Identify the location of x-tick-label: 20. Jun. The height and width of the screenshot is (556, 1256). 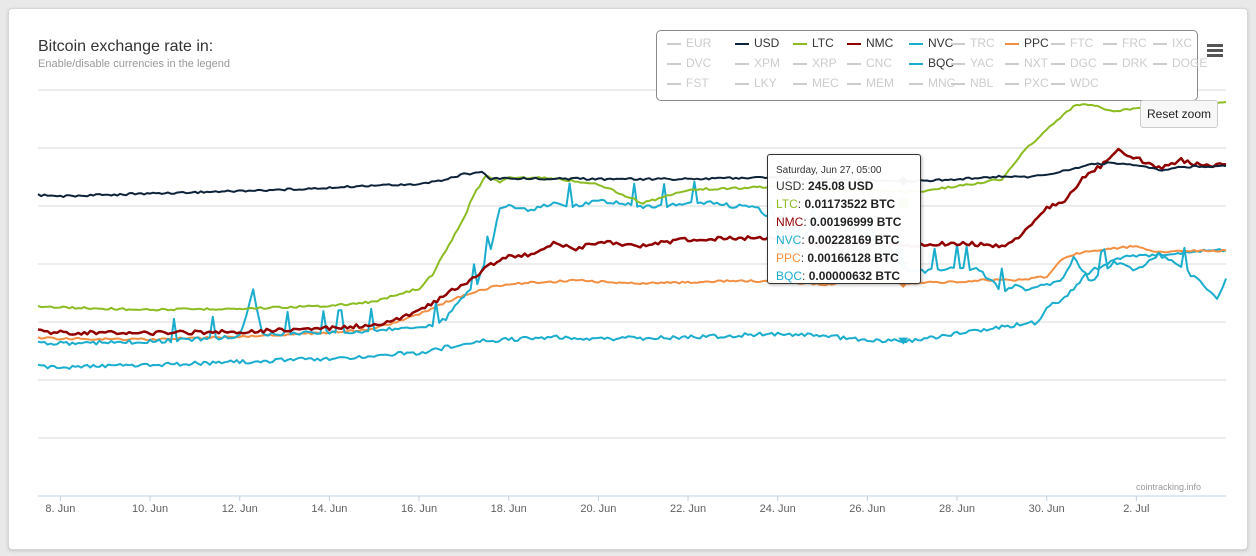
(598, 509).